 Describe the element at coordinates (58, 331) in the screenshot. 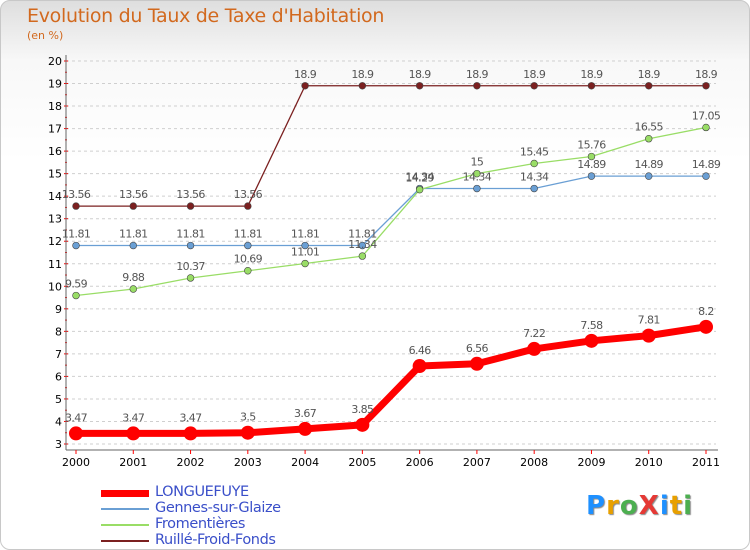

I see `y-tick-label: 8` at that location.